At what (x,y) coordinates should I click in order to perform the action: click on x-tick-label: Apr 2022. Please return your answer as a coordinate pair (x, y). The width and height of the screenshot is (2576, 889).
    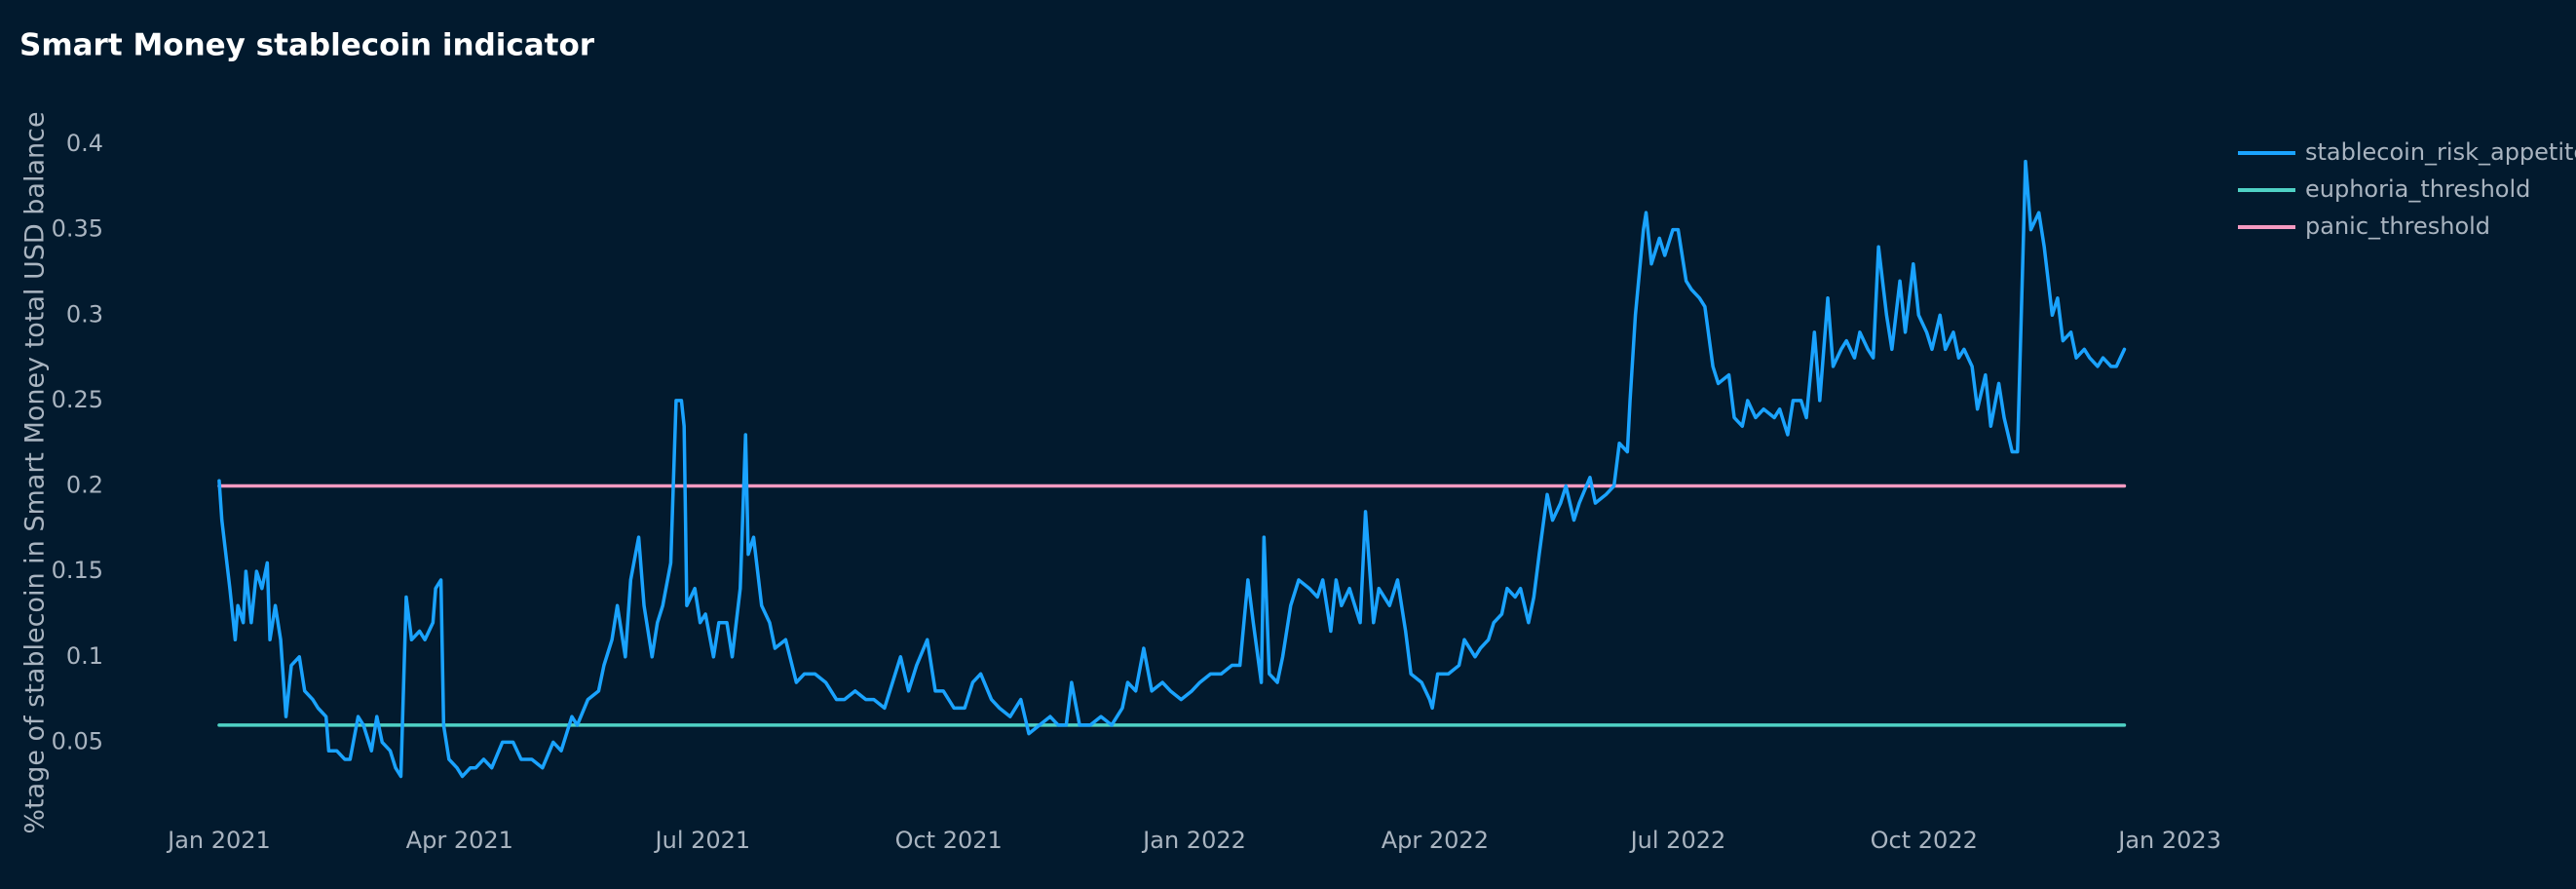
    Looking at the image, I should click on (1435, 840).